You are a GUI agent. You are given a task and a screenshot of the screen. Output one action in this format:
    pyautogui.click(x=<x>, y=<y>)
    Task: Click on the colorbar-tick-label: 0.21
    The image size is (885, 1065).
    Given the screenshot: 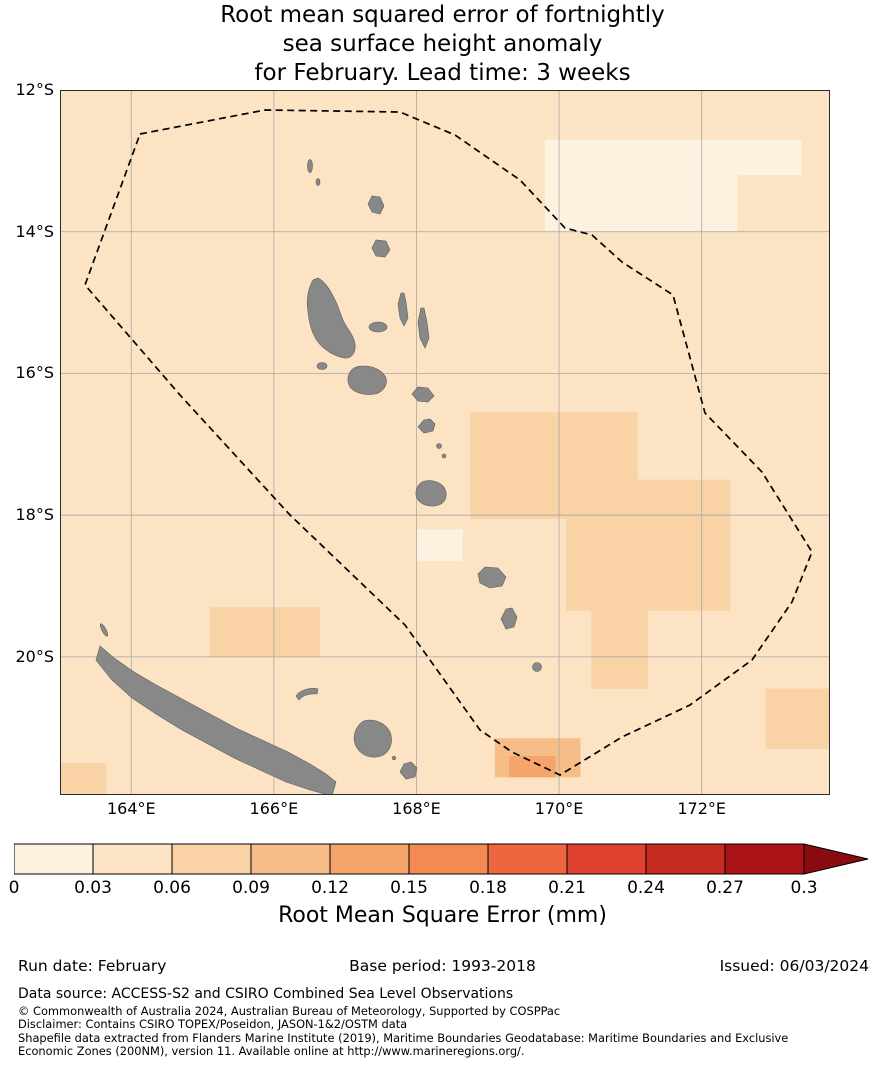 What is the action you would take?
    pyautogui.click(x=567, y=888)
    